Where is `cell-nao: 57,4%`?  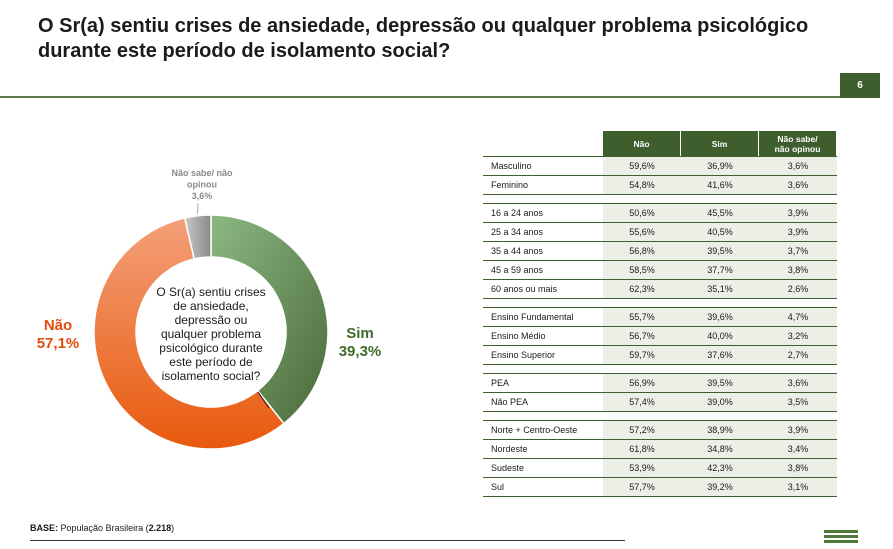
cell-nao: 57,4% is located at coordinates (642, 402).